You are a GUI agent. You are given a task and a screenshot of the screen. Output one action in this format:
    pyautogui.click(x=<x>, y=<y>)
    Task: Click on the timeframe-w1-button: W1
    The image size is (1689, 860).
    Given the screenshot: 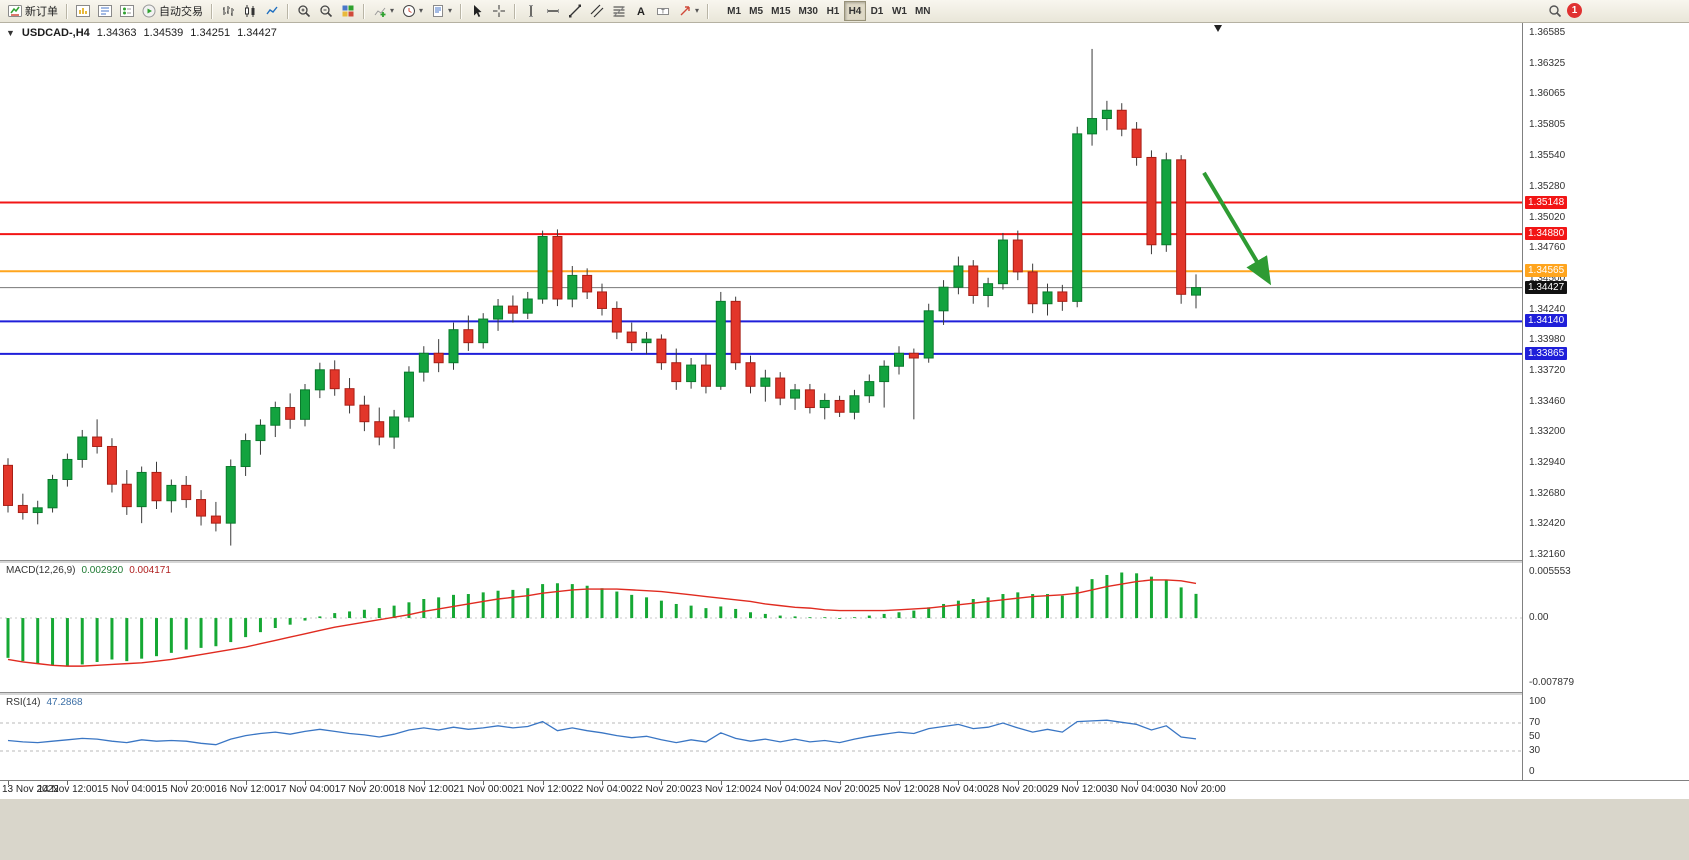 What is the action you would take?
    pyautogui.click(x=899, y=11)
    